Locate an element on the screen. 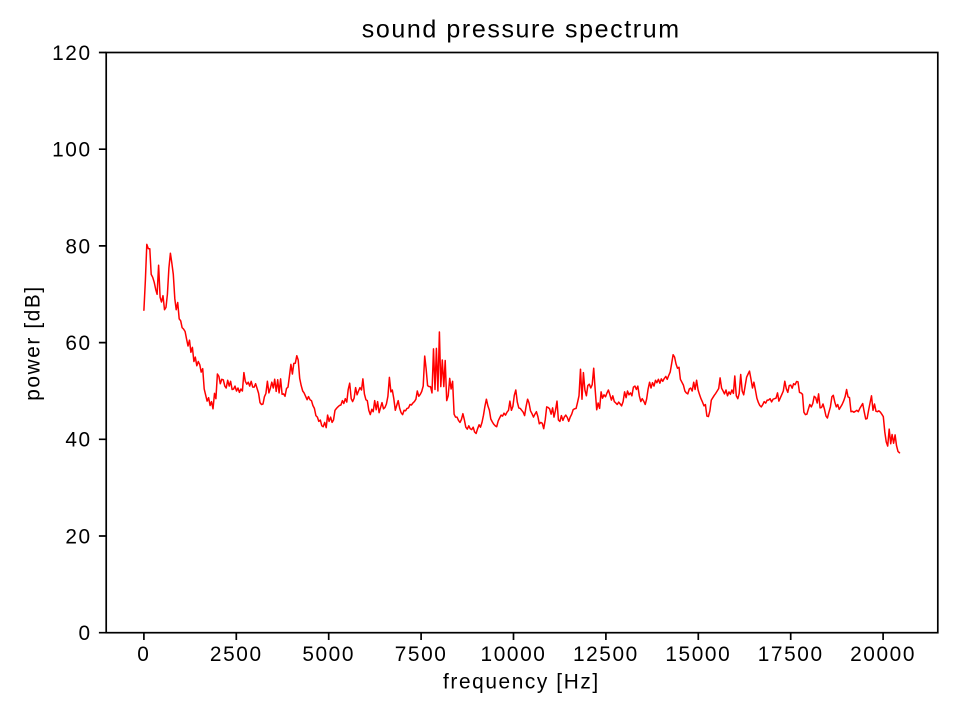 The height and width of the screenshot is (725, 960). svg-text: 20000 is located at coordinates (883, 654).